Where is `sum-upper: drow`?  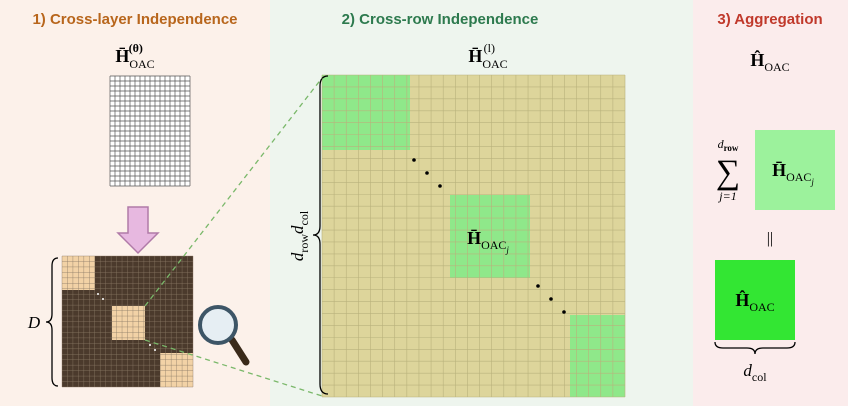
sum-upper: drow is located at coordinates (728, 145).